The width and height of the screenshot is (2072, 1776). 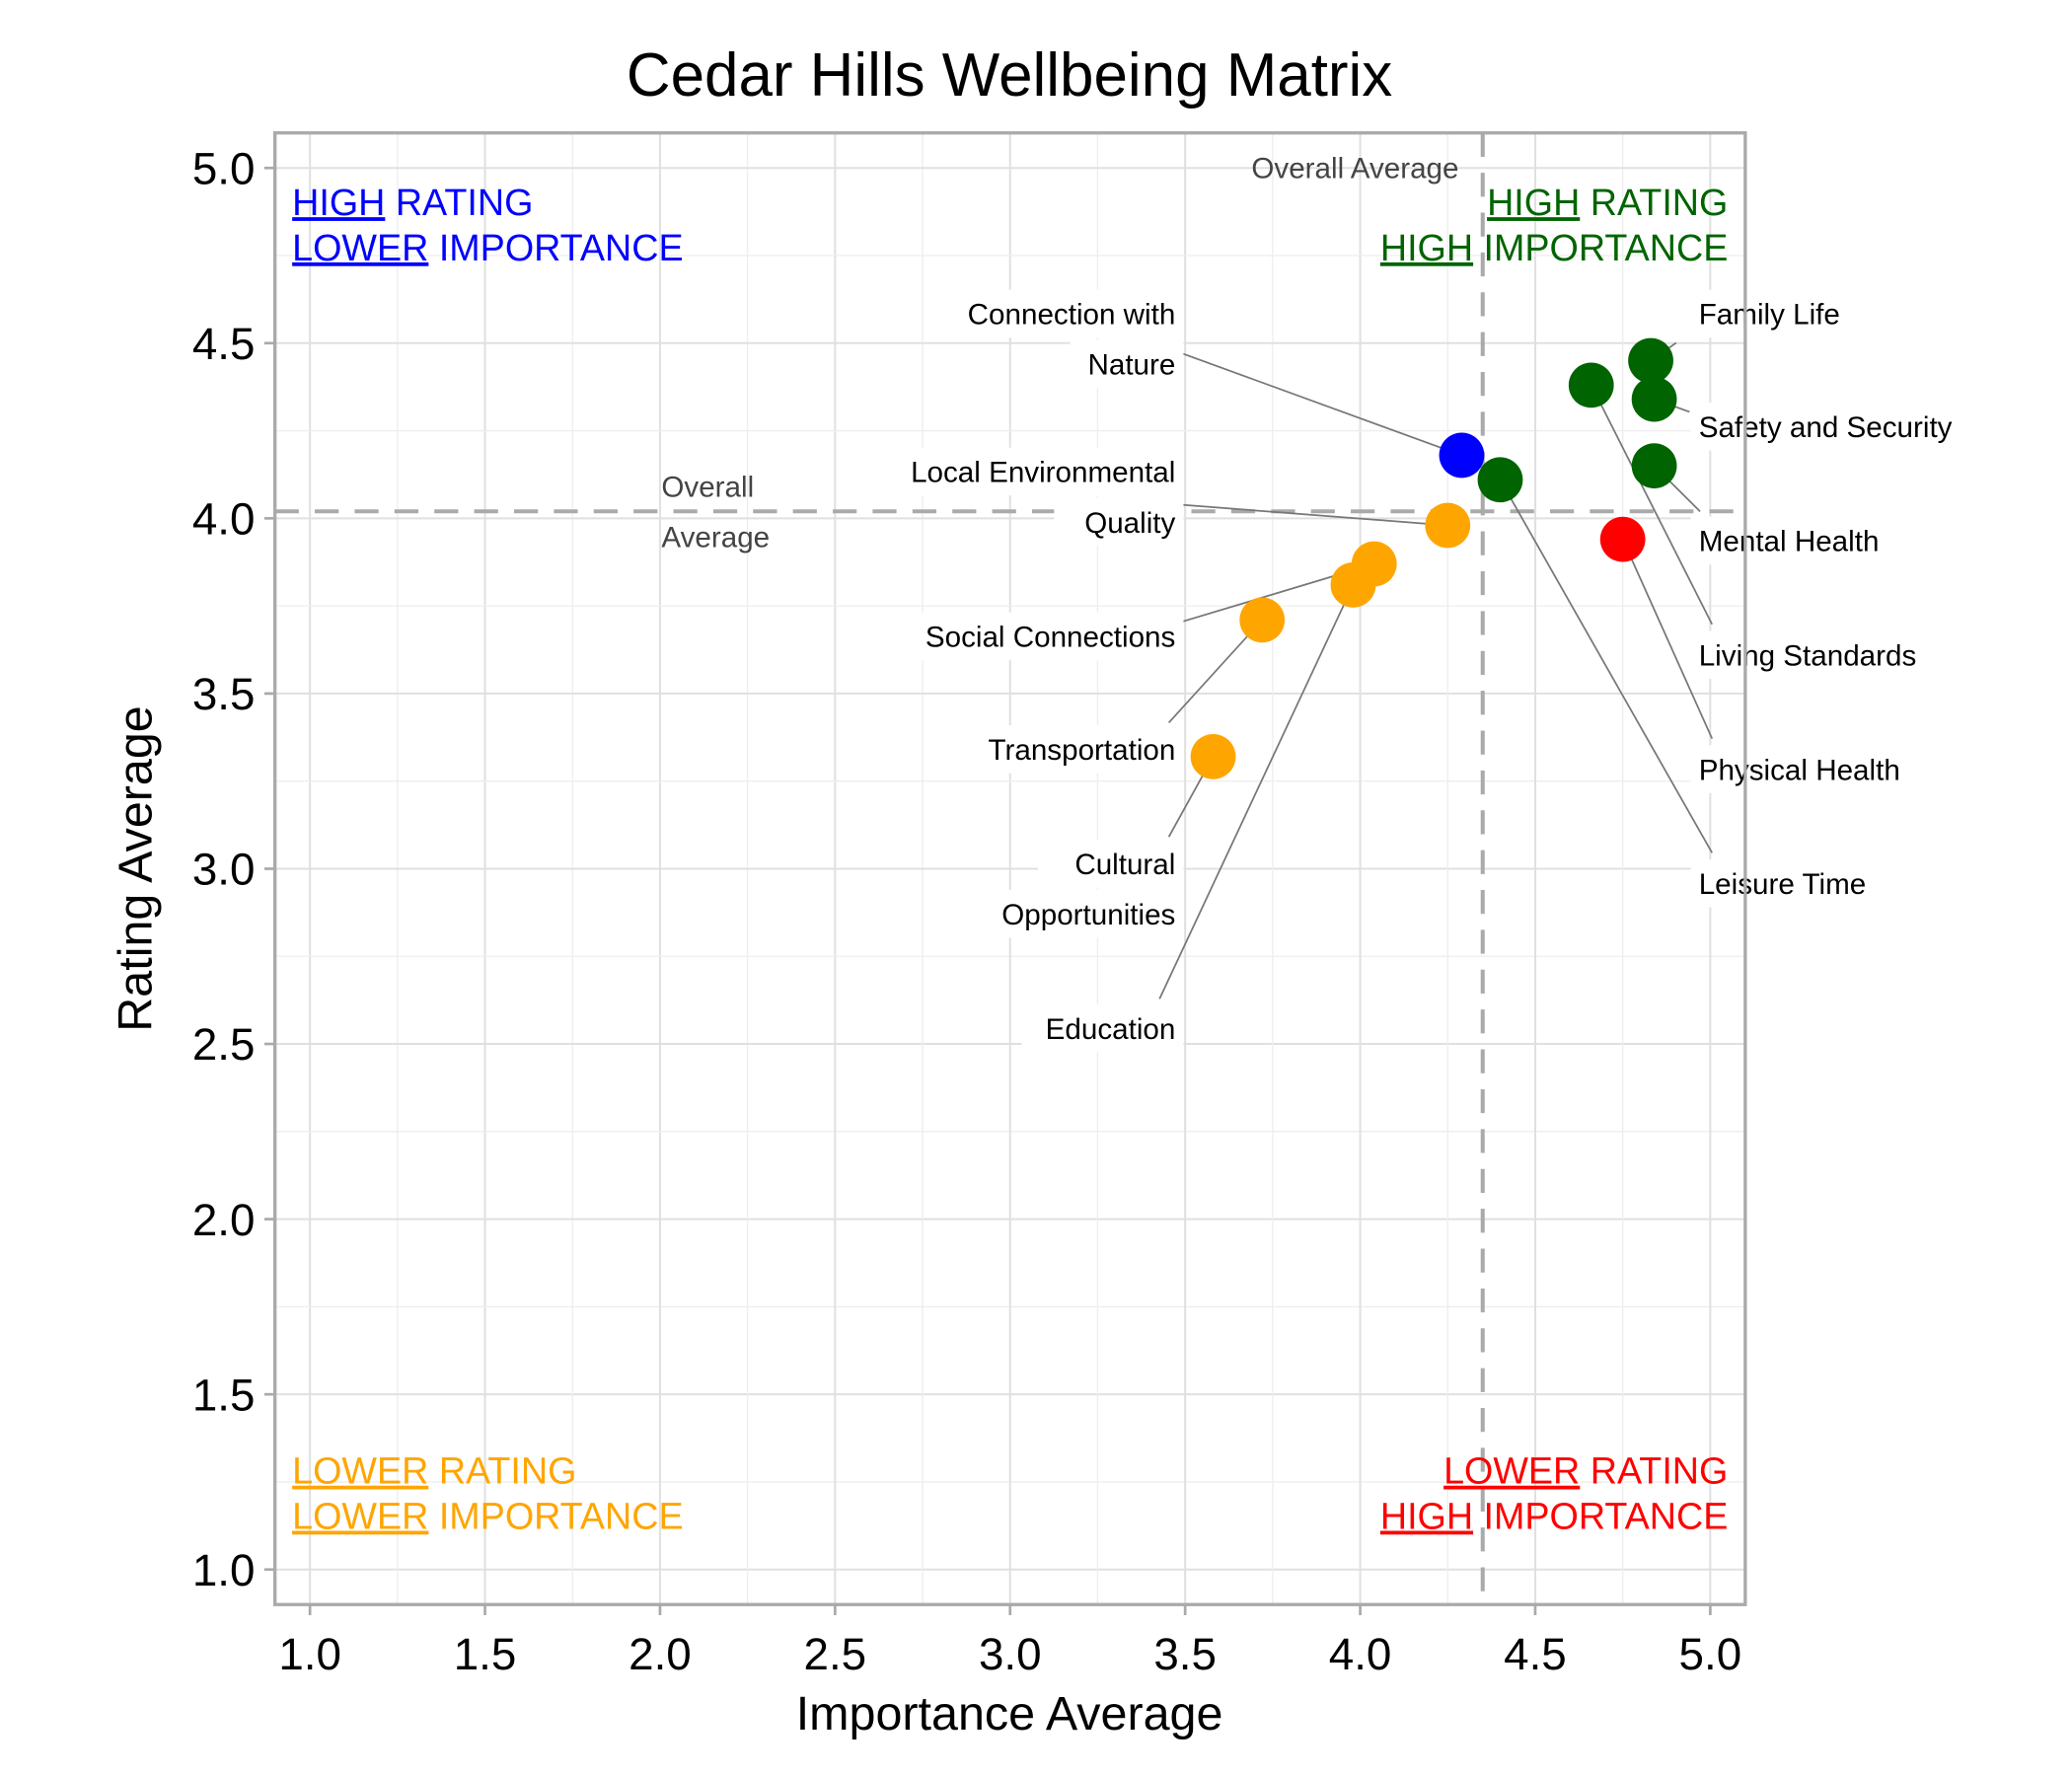 What do you see at coordinates (1808, 657) in the screenshot?
I see `point-label: Living Standards` at bounding box center [1808, 657].